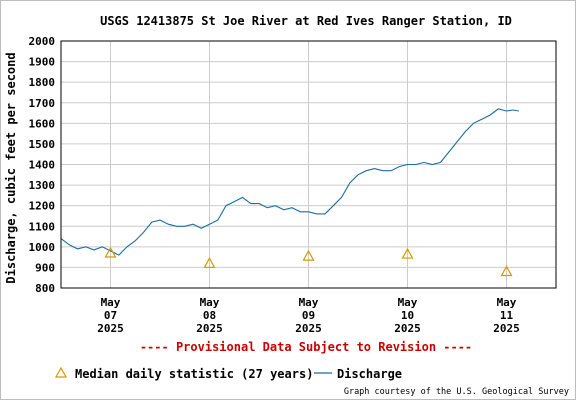 The height and width of the screenshot is (400, 576). Describe the element at coordinates (61, 372) in the screenshot. I see `median-triangle-icon` at that location.